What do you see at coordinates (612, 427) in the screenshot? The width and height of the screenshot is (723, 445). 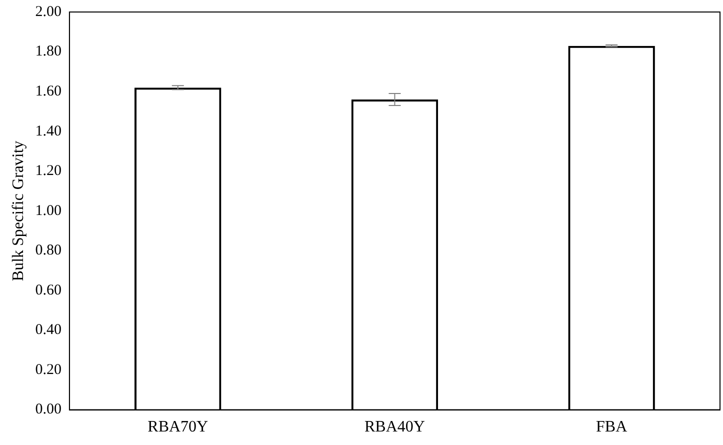 I see `x-tick-label: FBA` at bounding box center [612, 427].